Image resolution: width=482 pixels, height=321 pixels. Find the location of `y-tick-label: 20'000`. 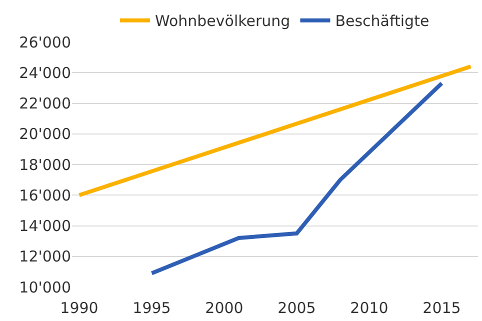

y-tick-label: 20'000 is located at coordinates (45, 134).